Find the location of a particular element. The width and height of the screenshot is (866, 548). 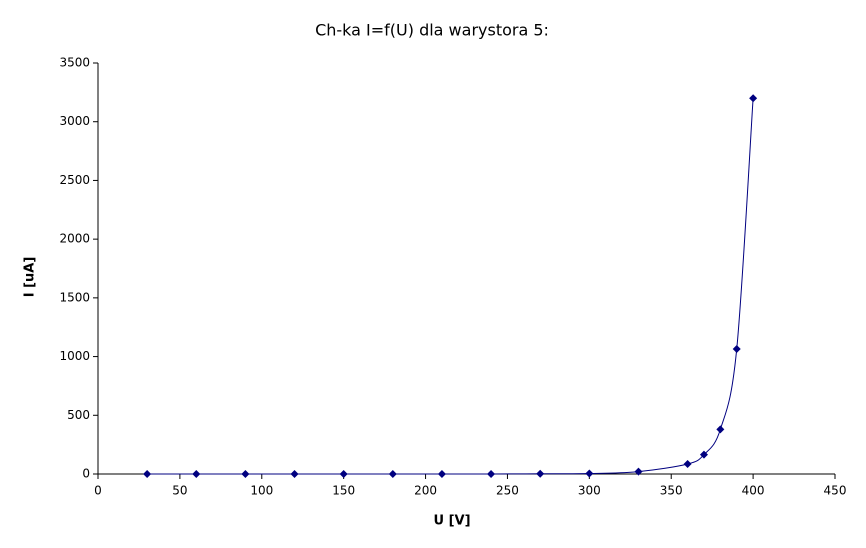

y-tick-label: 3500 is located at coordinates (74, 63).